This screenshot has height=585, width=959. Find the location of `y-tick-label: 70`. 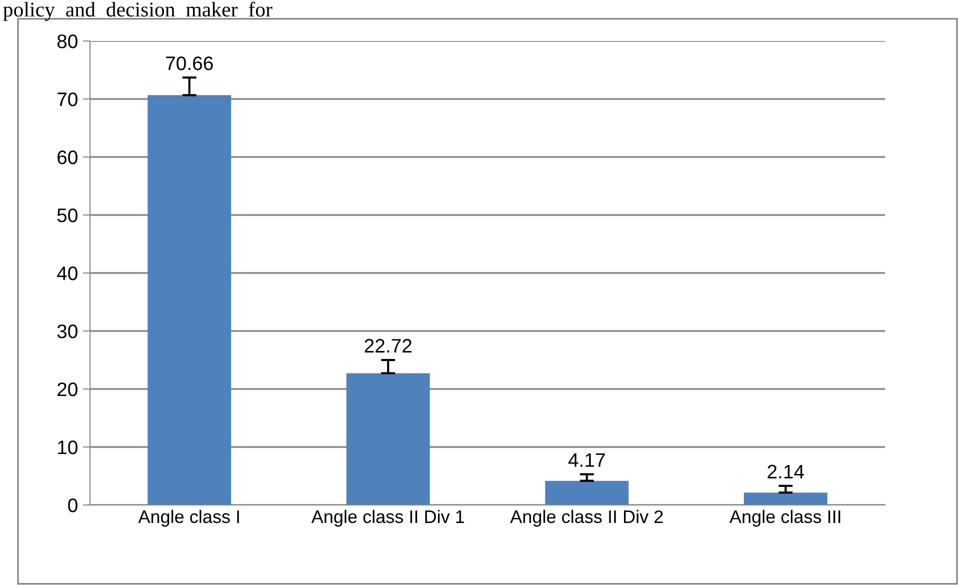

y-tick-label: 70 is located at coordinates (68, 99).